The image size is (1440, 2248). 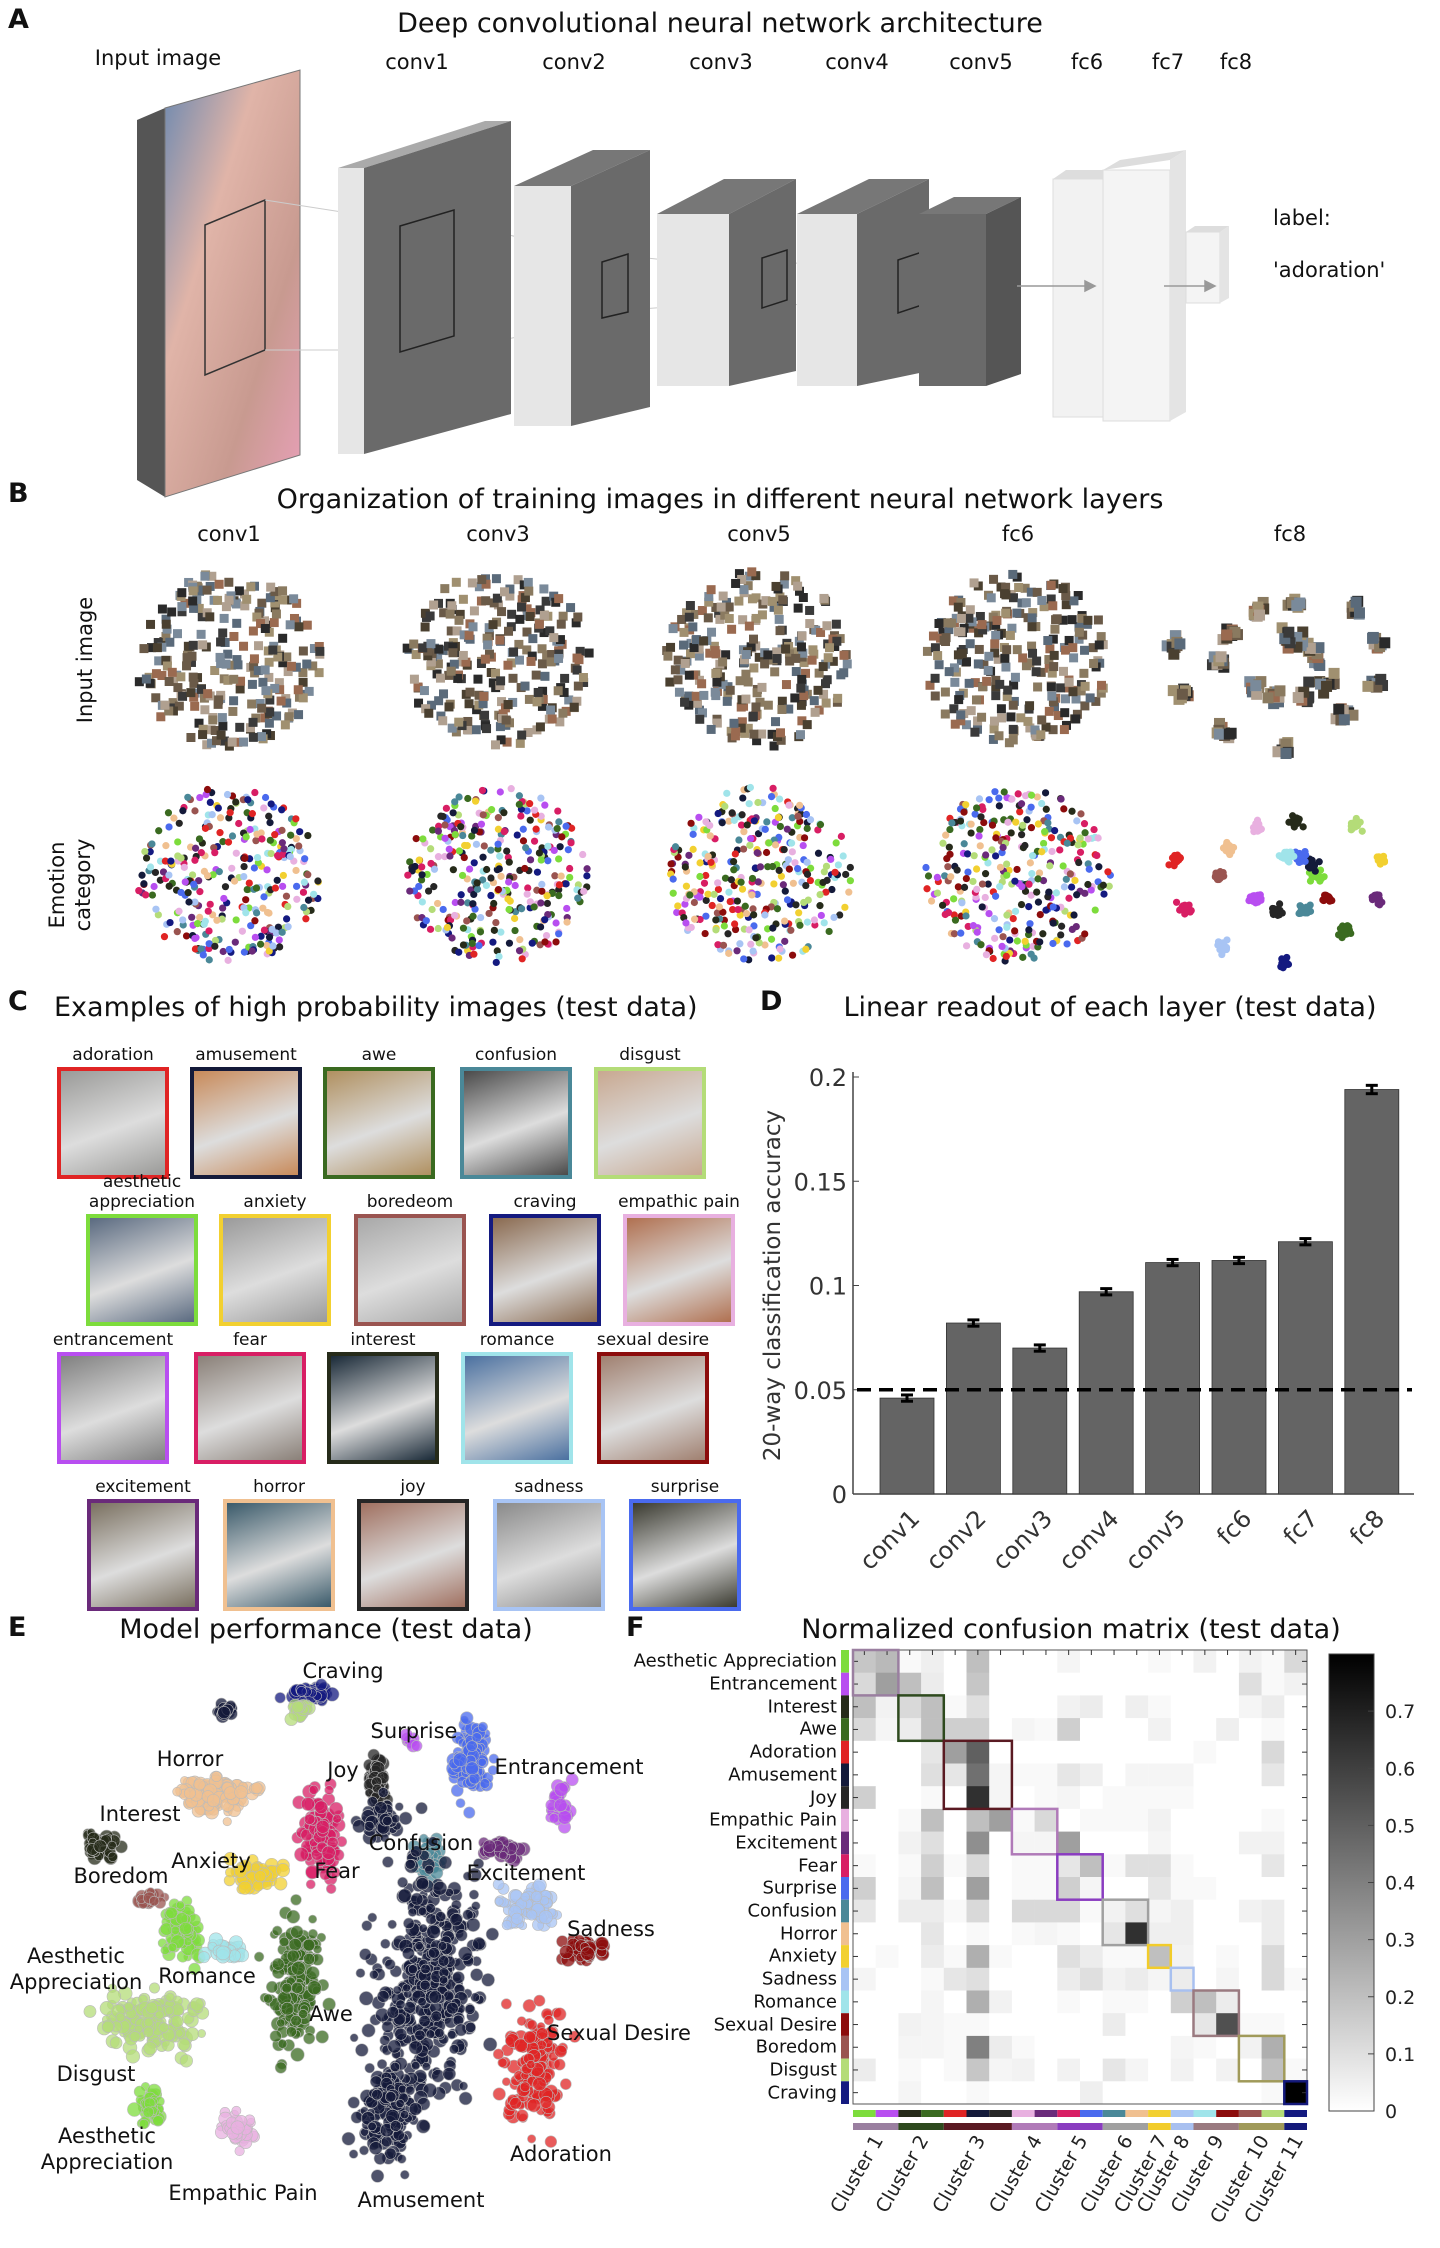 I want to click on panel-d-title: Linear readout of each layer (test data), so click(x=1110, y=1007).